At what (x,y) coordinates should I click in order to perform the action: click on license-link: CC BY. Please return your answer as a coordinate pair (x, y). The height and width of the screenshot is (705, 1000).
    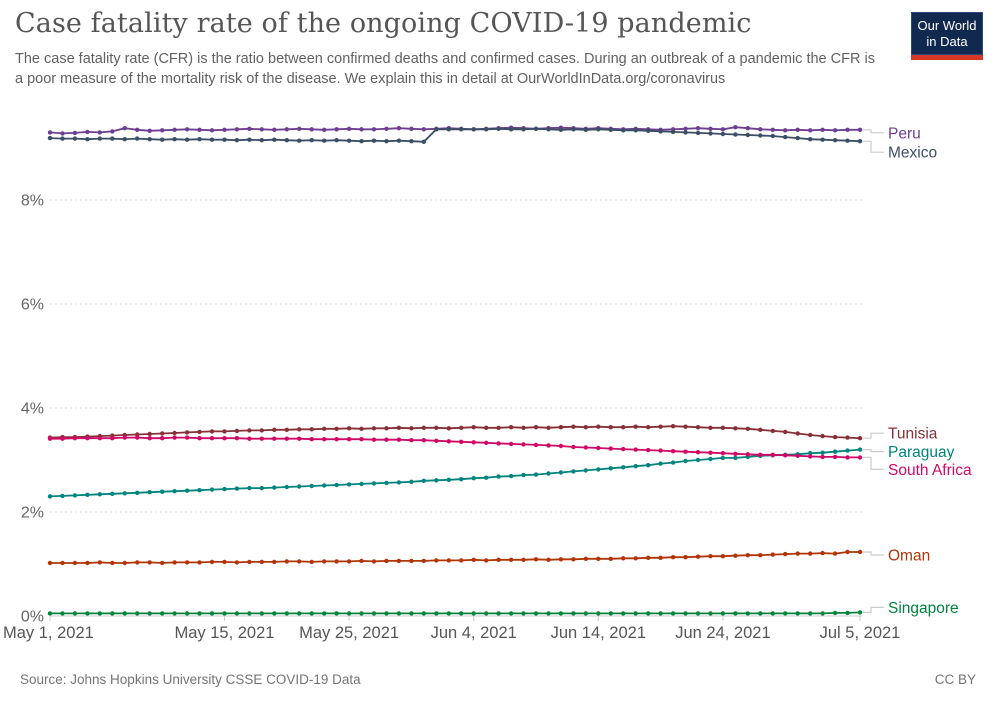
    Looking at the image, I should click on (955, 679).